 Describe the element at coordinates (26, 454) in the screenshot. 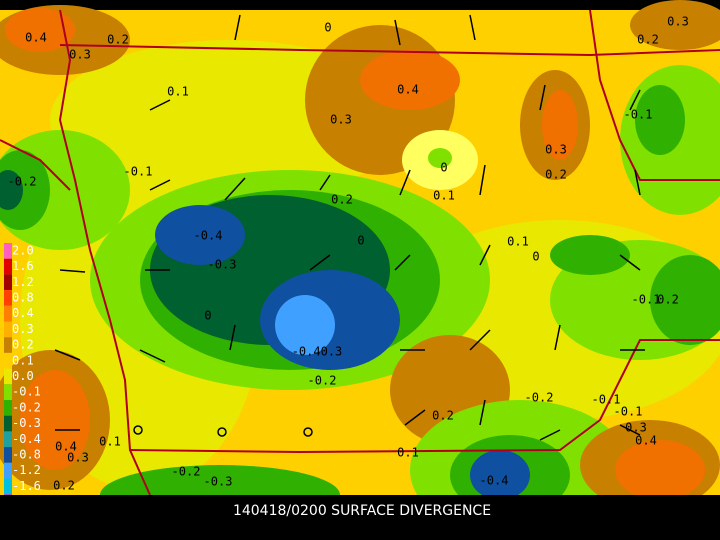

I see `colorbar-label: -0.8` at that location.